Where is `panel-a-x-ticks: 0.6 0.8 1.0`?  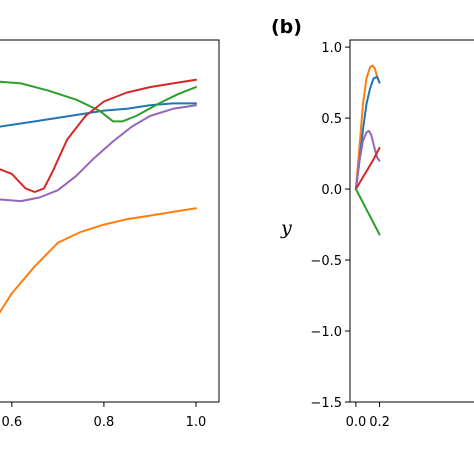
panel-a-x-ticks: 0.6 0.8 1.0 is located at coordinates (103, 416).